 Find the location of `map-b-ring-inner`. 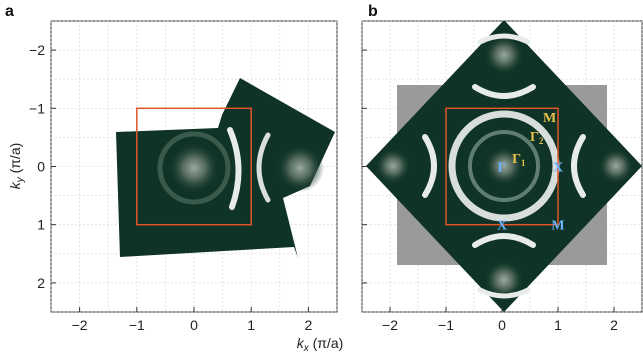

map-b-ring-inner is located at coordinates (504, 166).